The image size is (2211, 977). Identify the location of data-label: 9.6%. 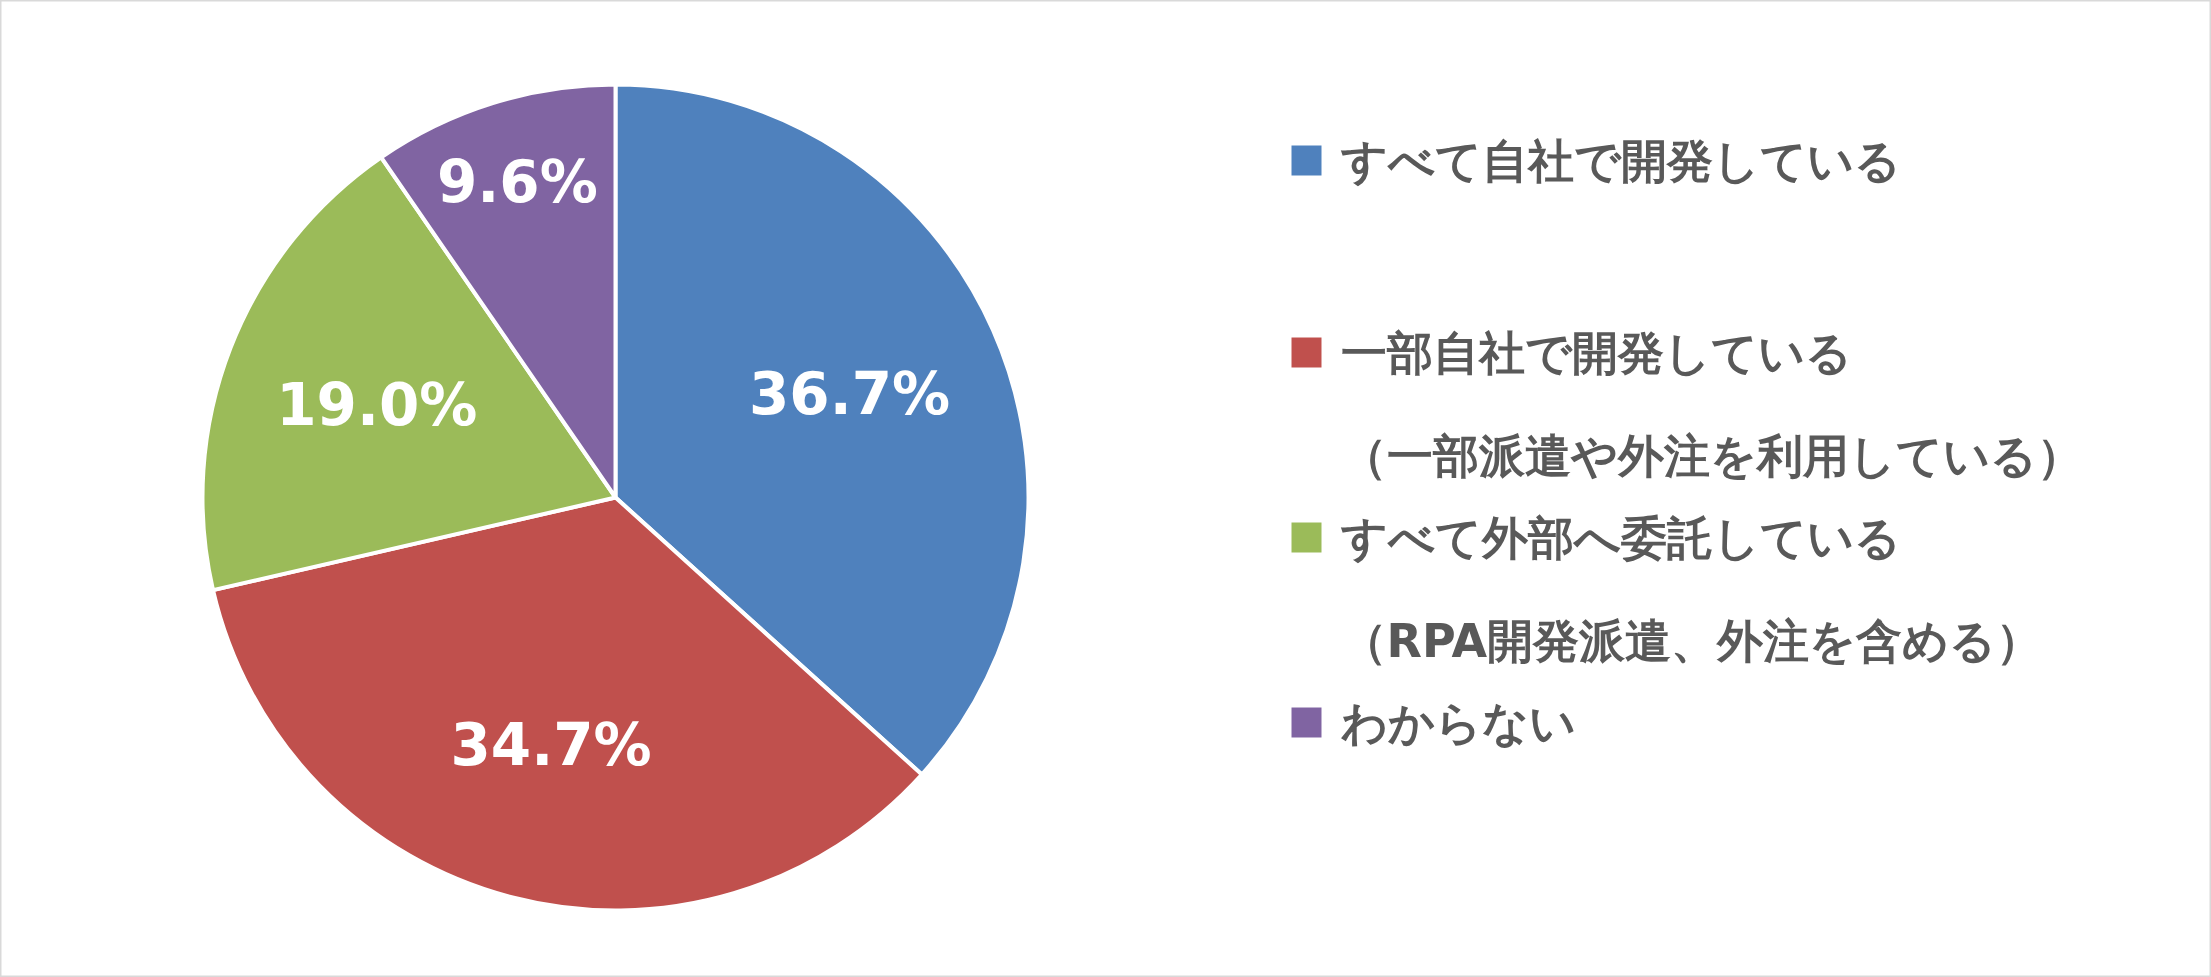
(517, 182).